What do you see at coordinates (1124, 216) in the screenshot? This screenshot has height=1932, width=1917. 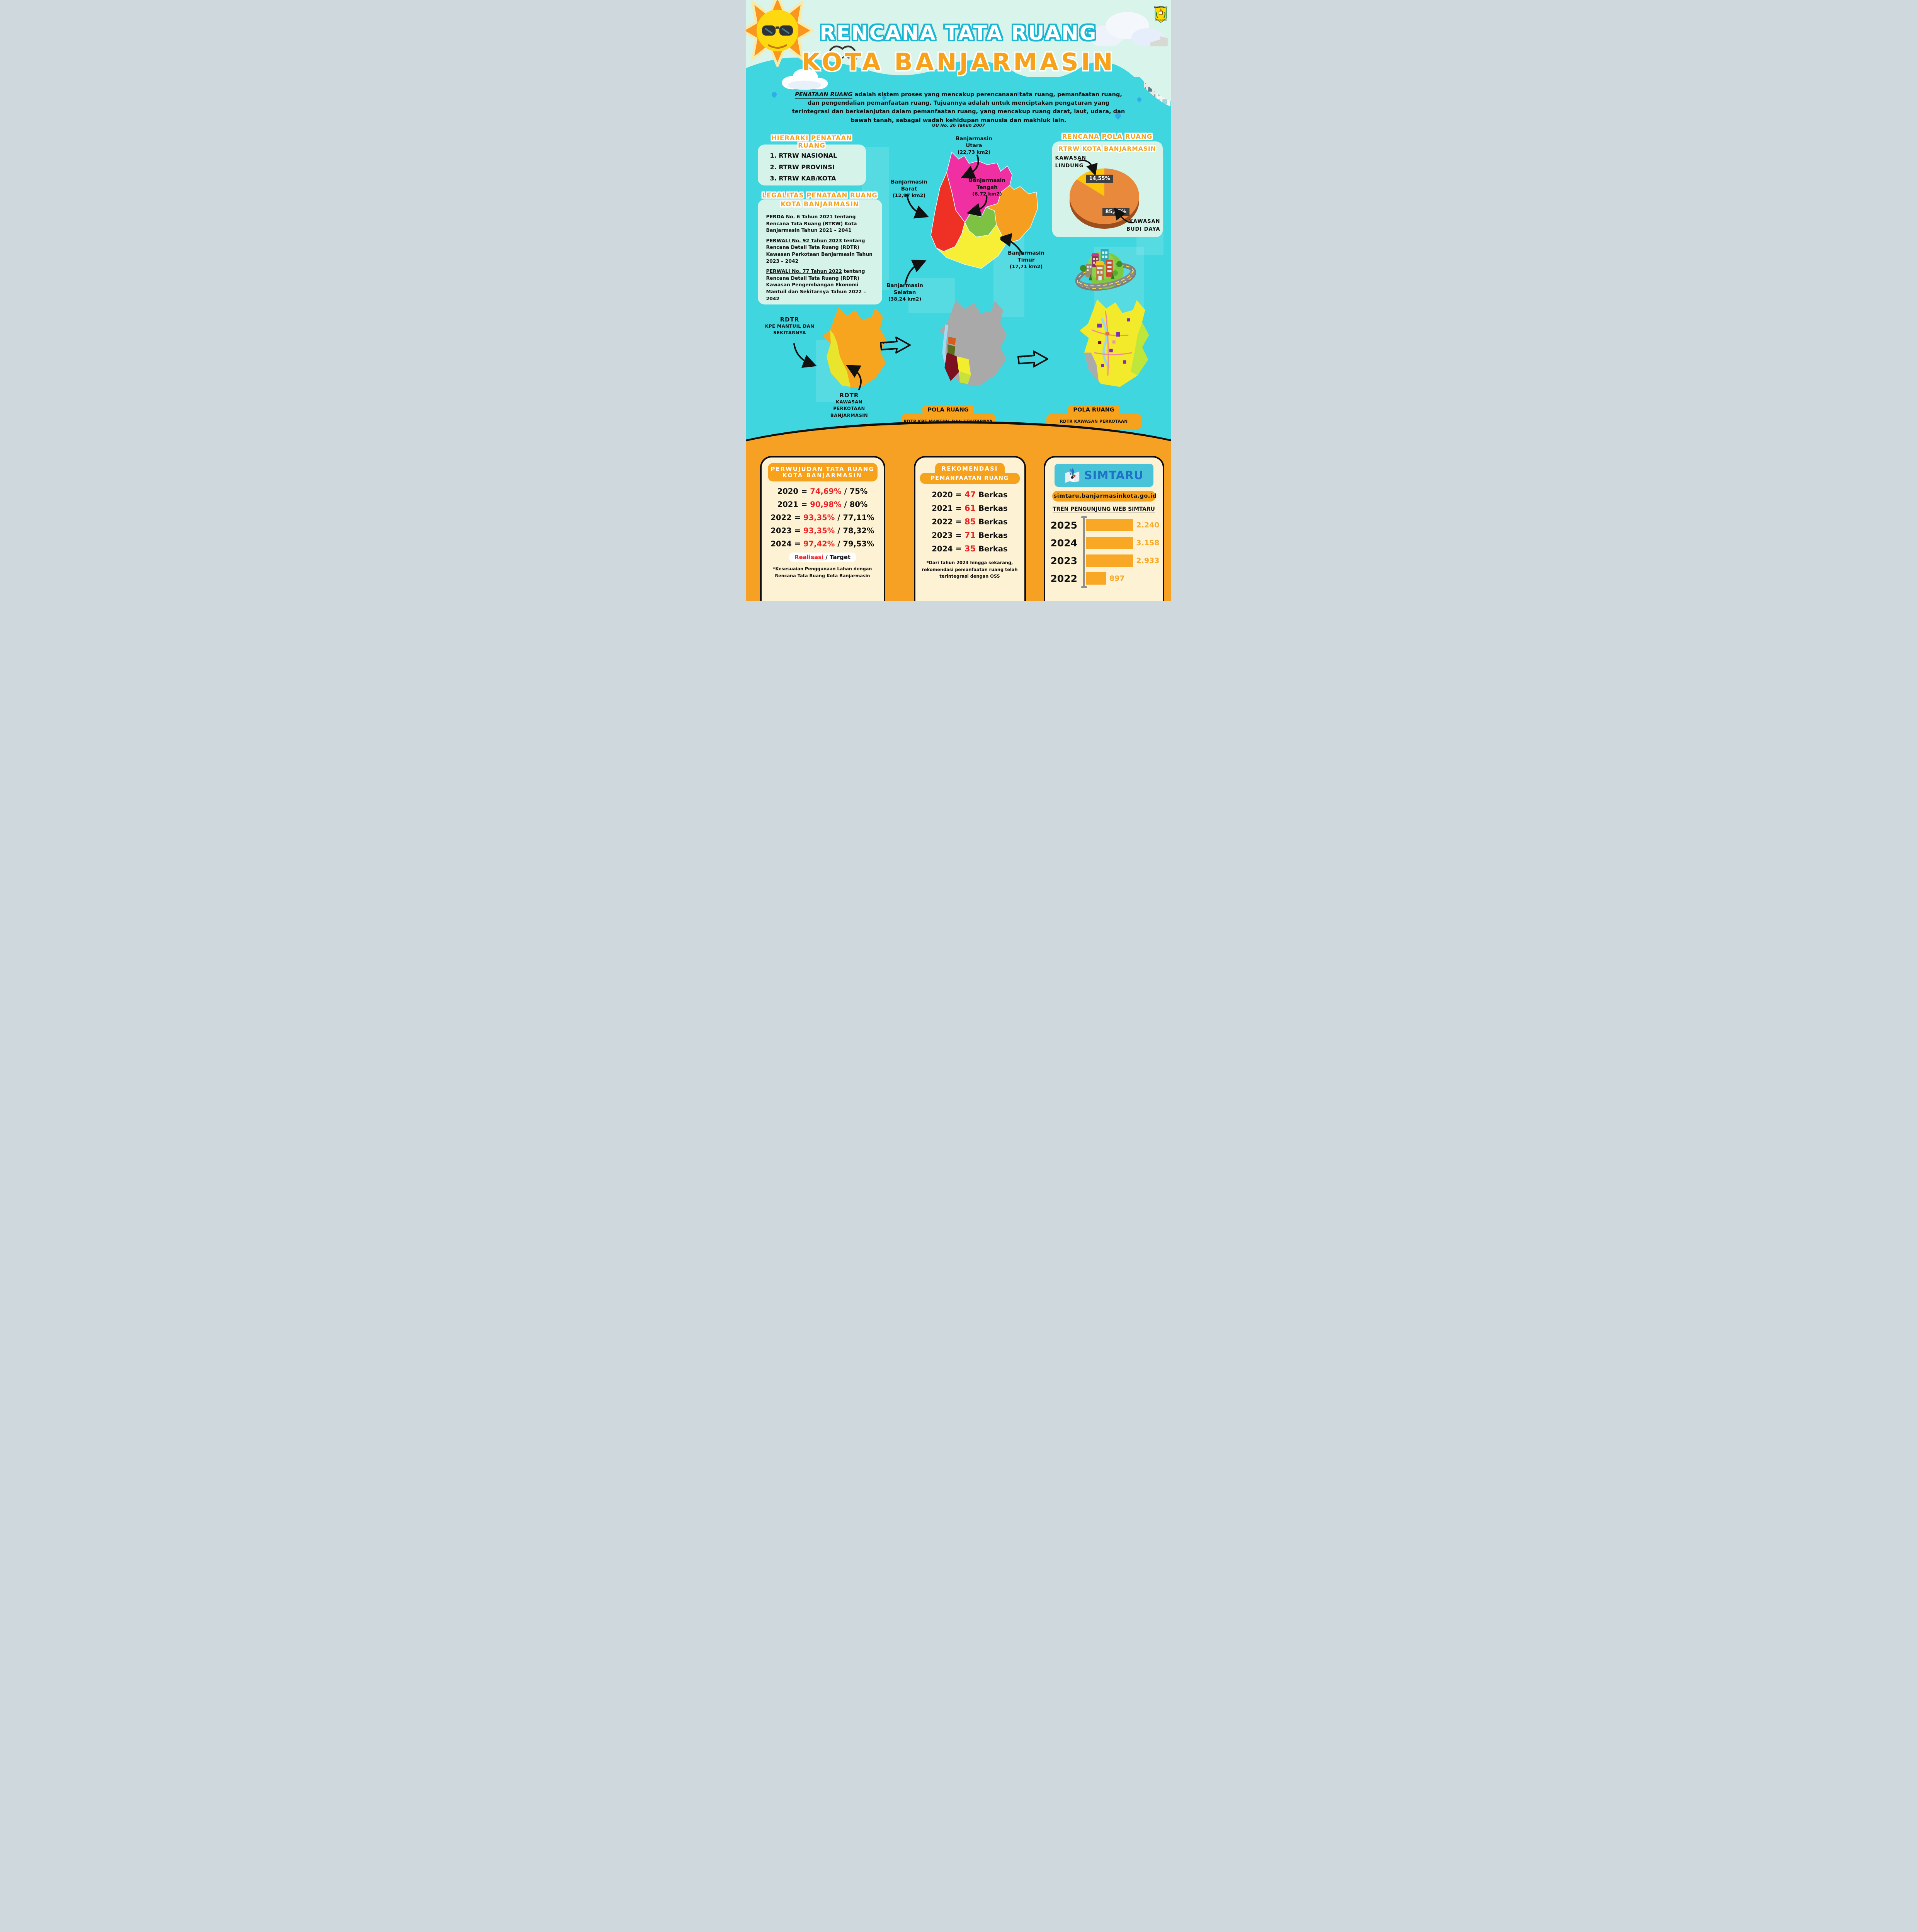 I see `arrow-to-budidaya-slice` at bounding box center [1124, 216].